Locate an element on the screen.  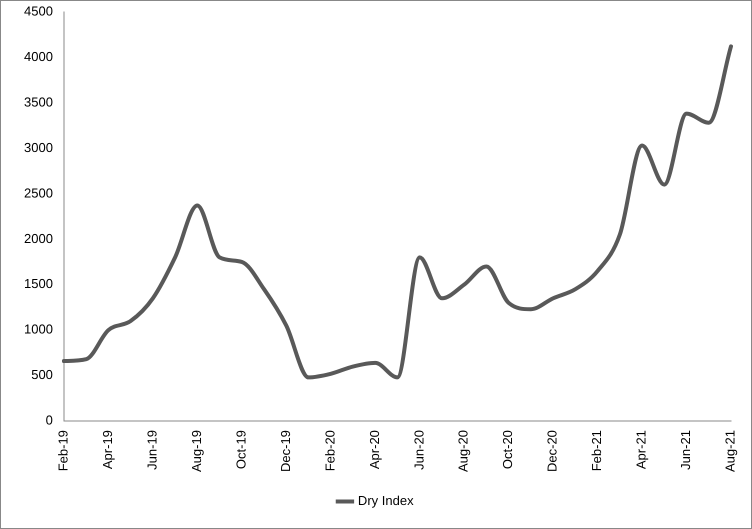
x-tick-label: Feb-21 is located at coordinates (596, 451).